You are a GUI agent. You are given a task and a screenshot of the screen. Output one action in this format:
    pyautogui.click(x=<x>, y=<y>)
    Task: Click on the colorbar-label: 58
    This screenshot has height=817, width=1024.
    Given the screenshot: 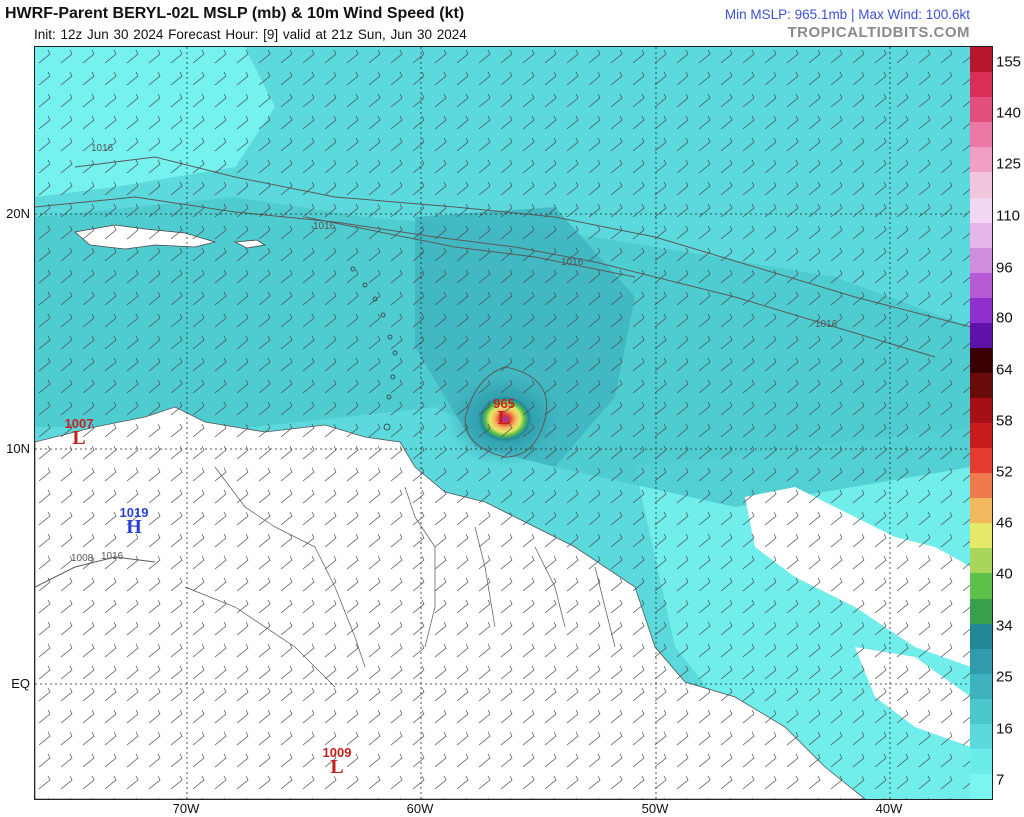 What is the action you would take?
    pyautogui.click(x=1004, y=421)
    